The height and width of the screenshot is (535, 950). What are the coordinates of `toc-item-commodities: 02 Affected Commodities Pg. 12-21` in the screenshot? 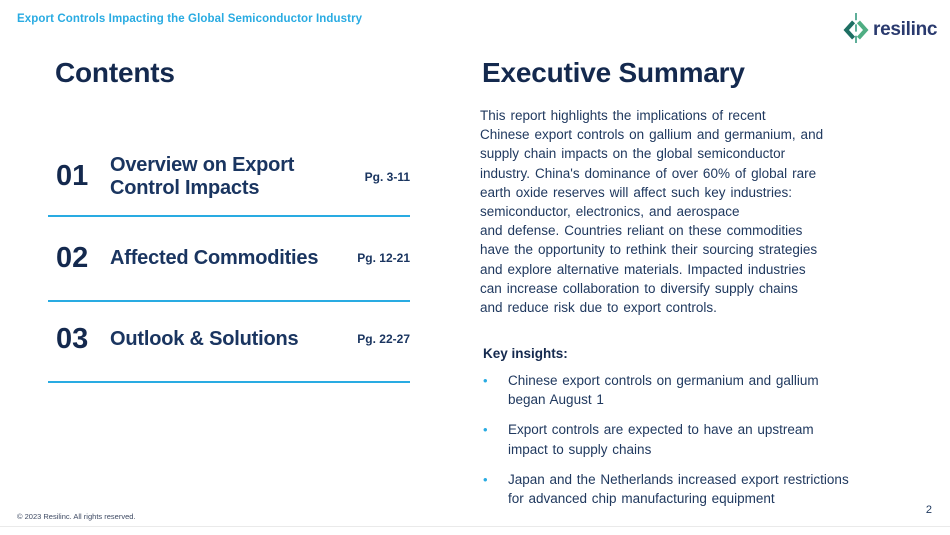 It's located at (229, 265).